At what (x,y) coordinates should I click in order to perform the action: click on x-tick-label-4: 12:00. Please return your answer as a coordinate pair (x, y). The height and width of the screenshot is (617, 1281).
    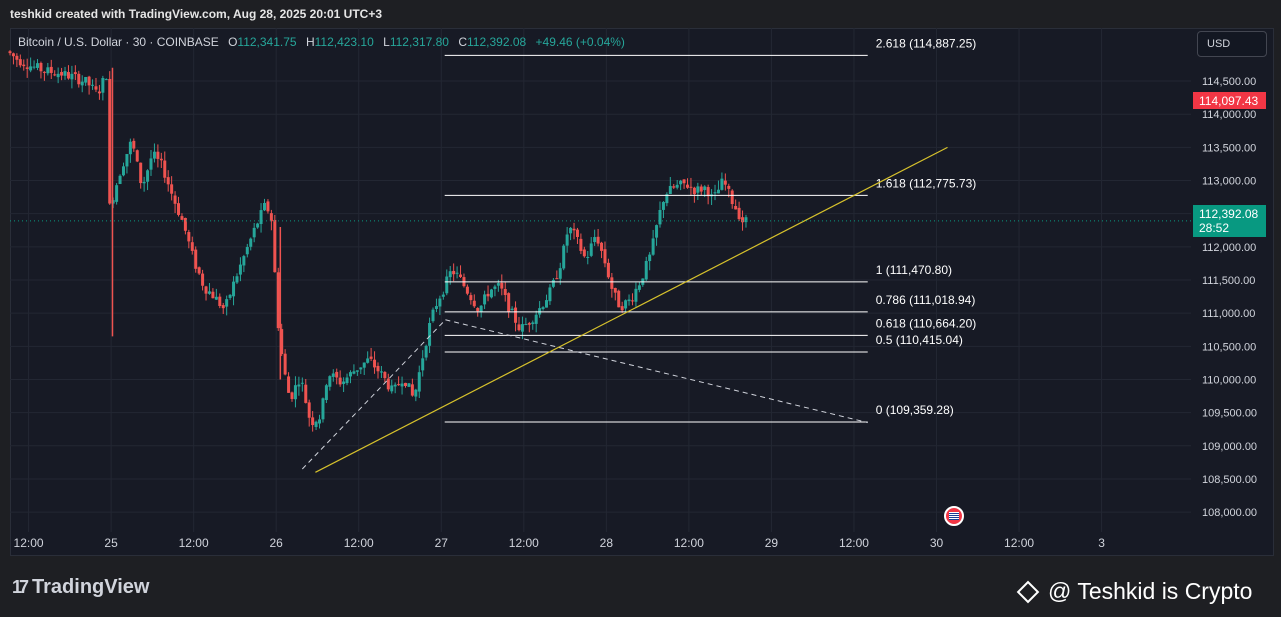
    Looking at the image, I should click on (359, 543).